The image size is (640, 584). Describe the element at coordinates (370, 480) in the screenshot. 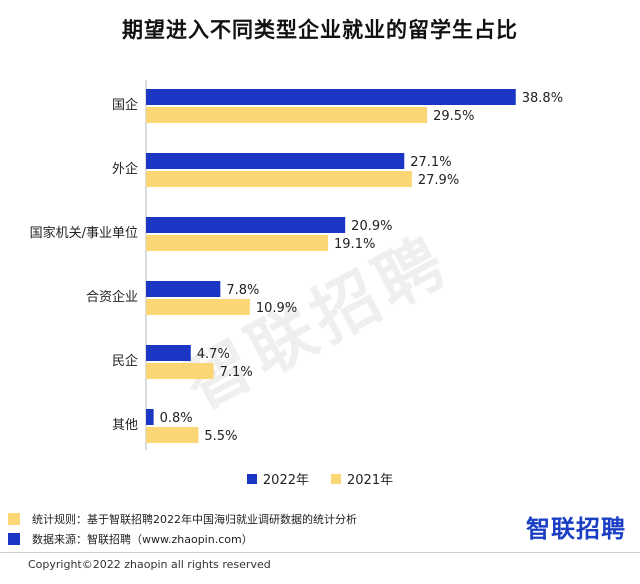

I see `legend-label-2021: 2021年` at that location.